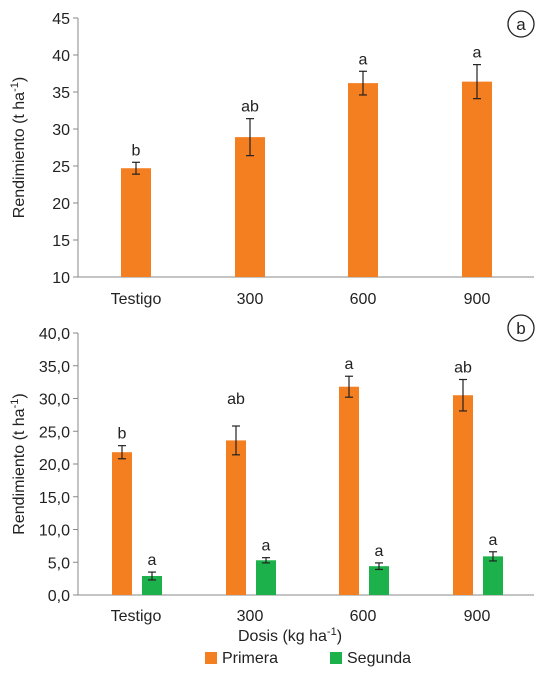  What do you see at coordinates (54, 400) in the screenshot?
I see `y-tick-label: 30,0` at bounding box center [54, 400].